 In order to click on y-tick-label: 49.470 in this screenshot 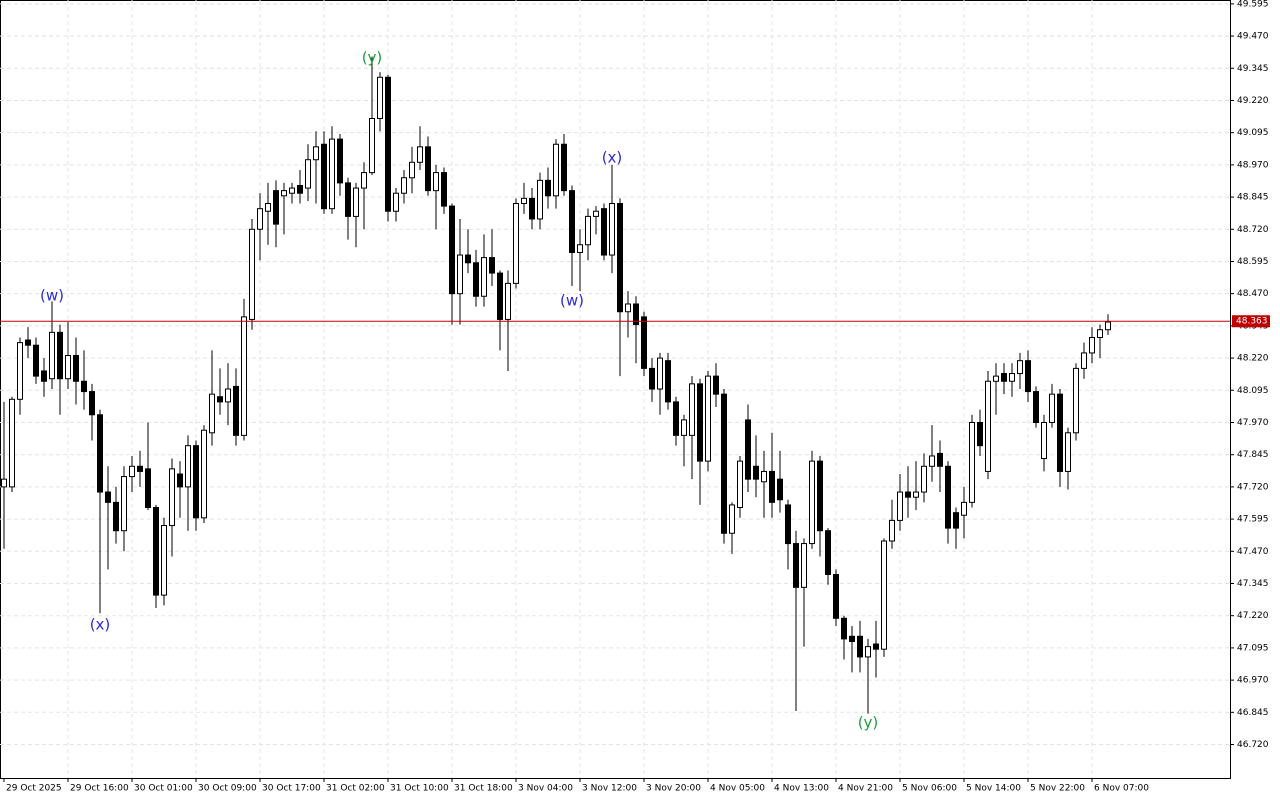, I will do `click(1253, 37)`.